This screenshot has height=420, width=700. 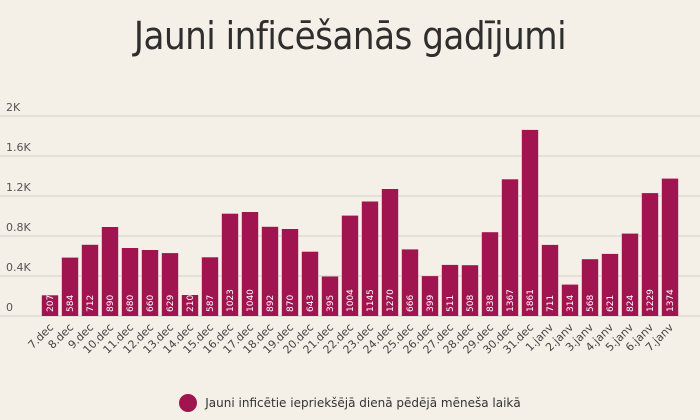 What do you see at coordinates (111, 303) in the screenshot?
I see `data-label: 890` at bounding box center [111, 303].